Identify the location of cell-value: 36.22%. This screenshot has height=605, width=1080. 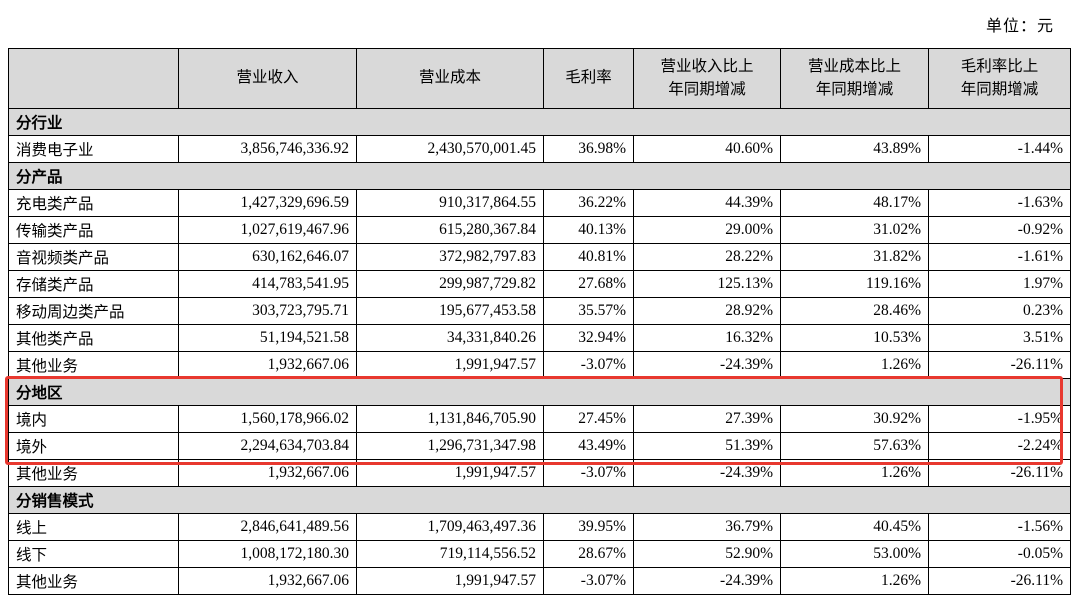
(588, 203).